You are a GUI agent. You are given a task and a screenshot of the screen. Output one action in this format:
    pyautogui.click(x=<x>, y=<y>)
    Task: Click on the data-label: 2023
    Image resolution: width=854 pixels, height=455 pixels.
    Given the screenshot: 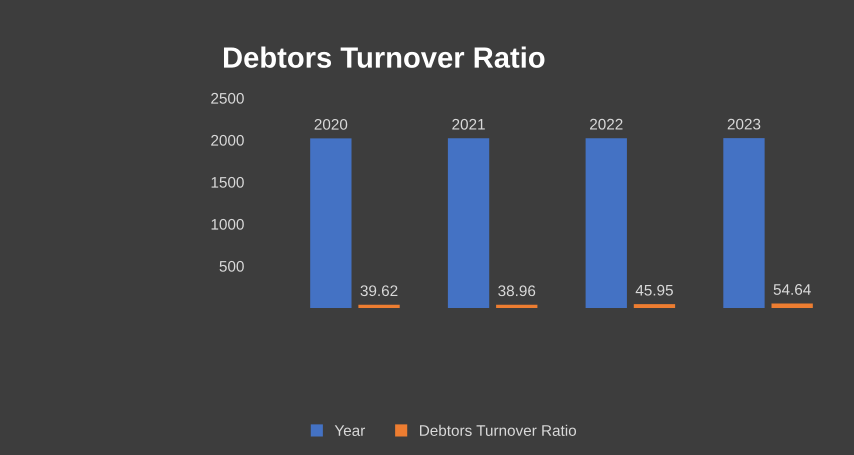 What is the action you would take?
    pyautogui.click(x=744, y=124)
    